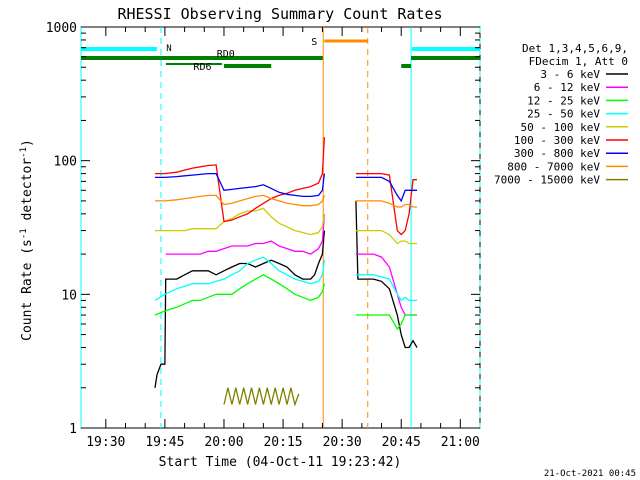 The height and width of the screenshot is (480, 640). Describe the element at coordinates (553, 166) in the screenshot. I see `legend-entry: 800 - 7000 keV` at that location.